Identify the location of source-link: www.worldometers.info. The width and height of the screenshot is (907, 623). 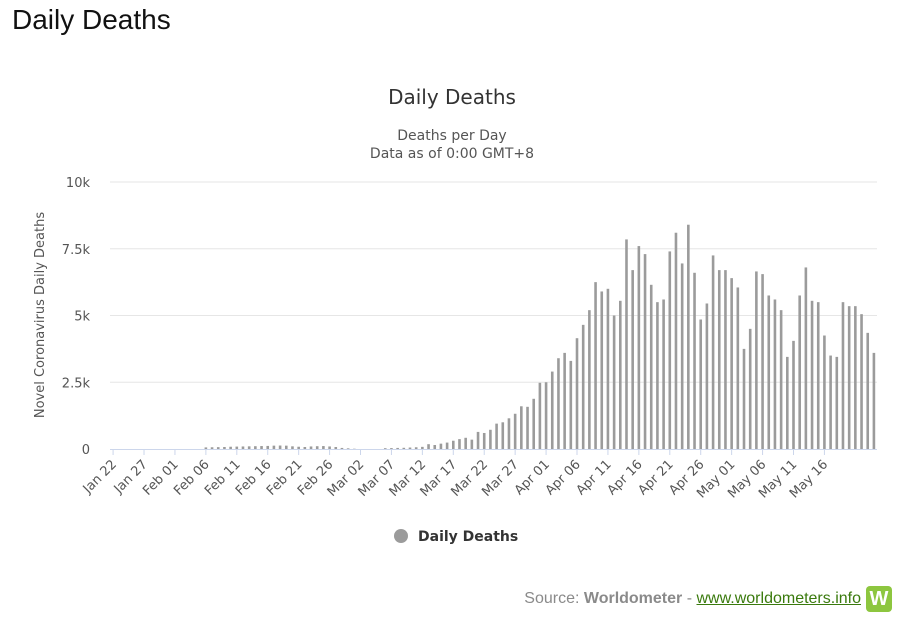
(779, 598).